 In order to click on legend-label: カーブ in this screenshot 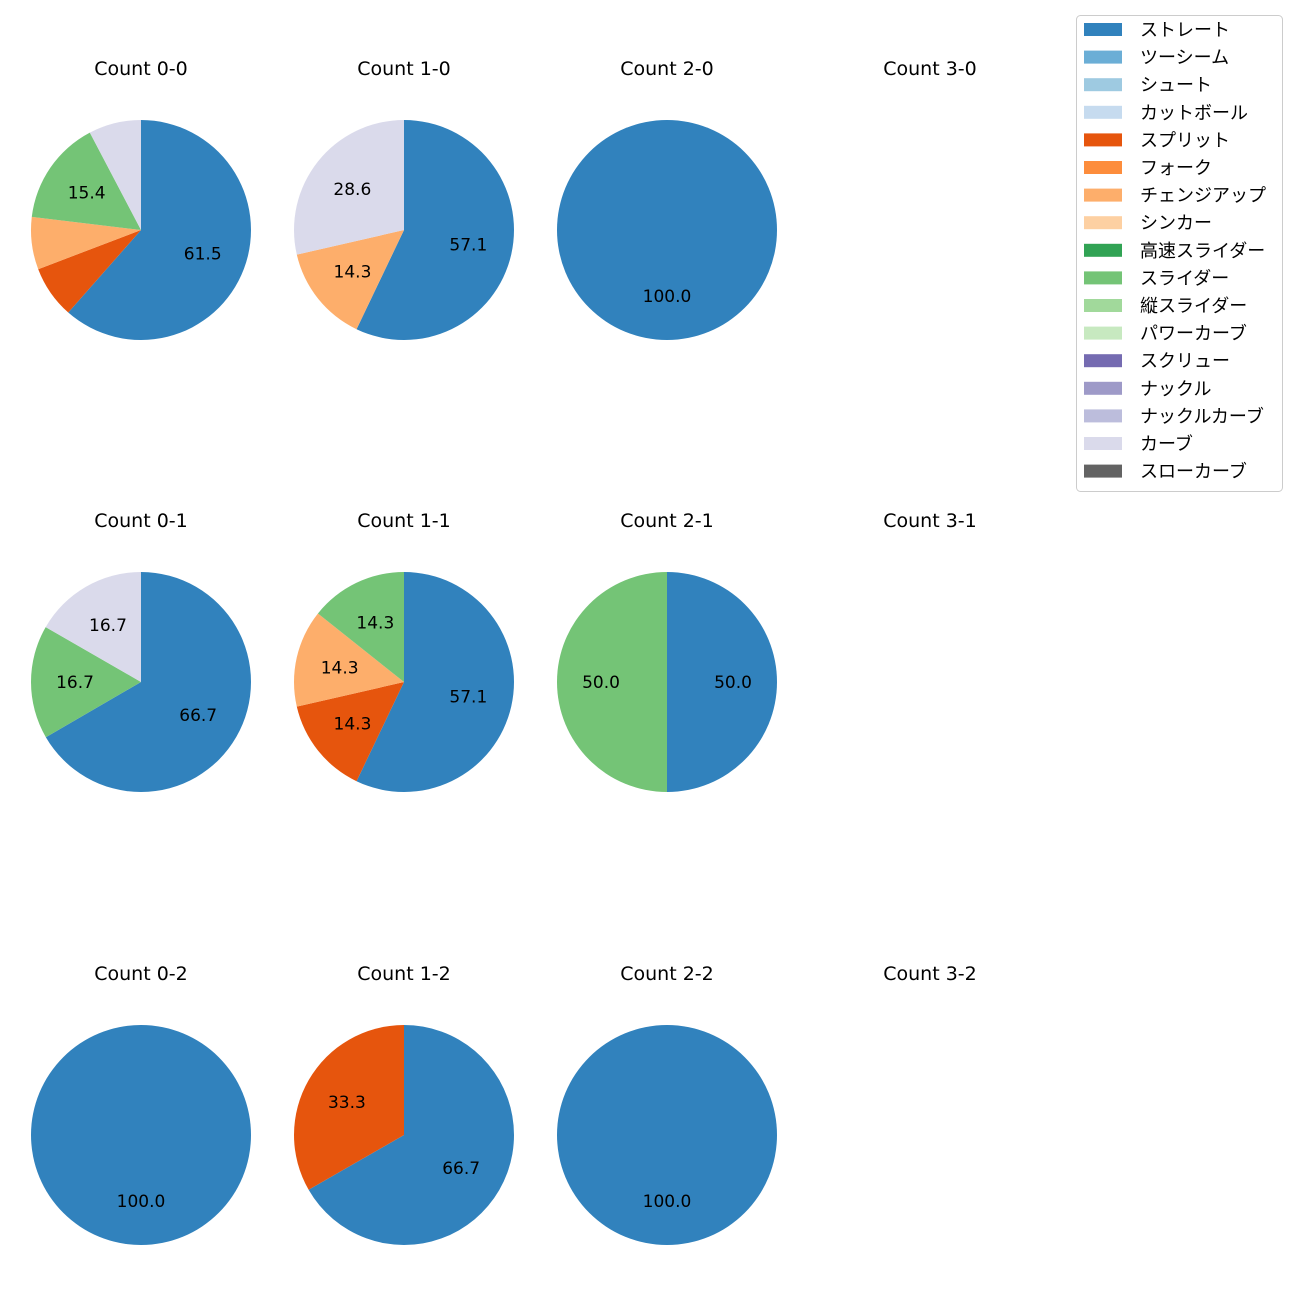, I will do `click(1166, 444)`.